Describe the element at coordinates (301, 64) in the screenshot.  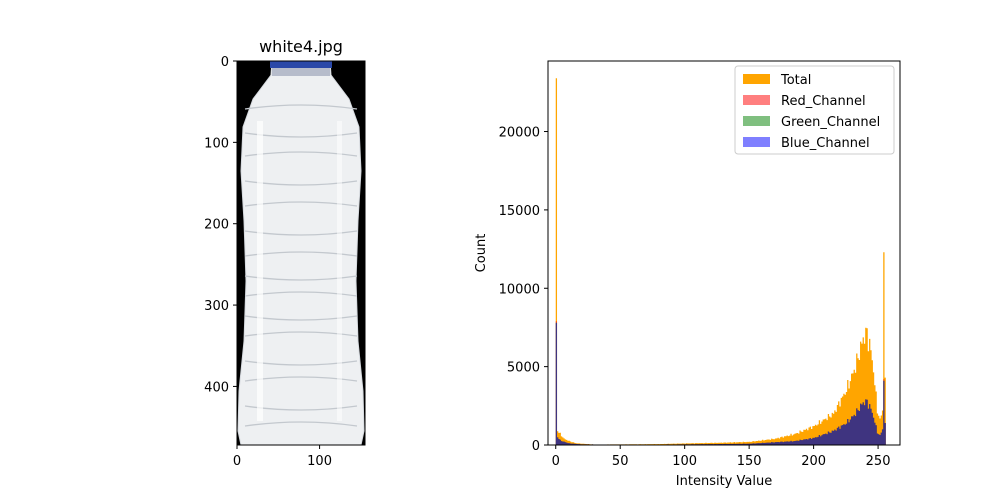
I see `bottle-cap` at that location.